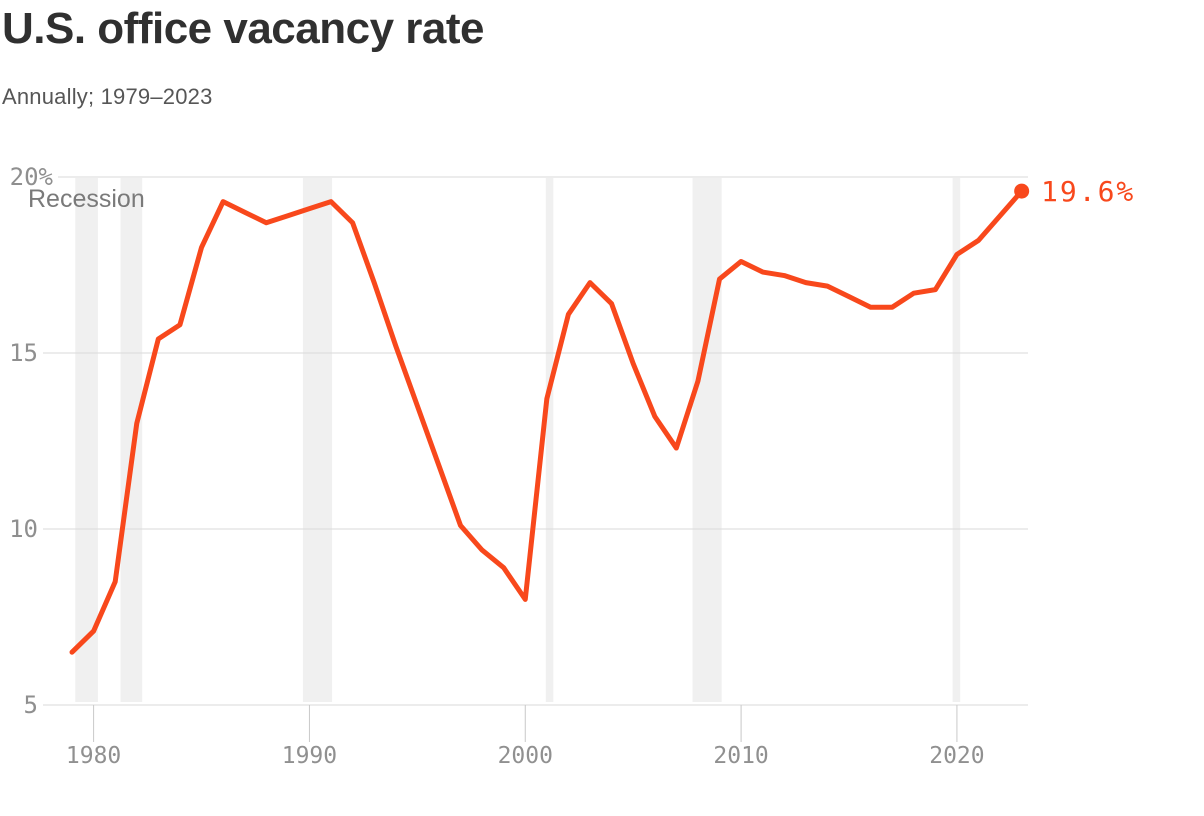 This screenshot has width=1204, height=816. Describe the element at coordinates (23, 353) in the screenshot. I see `y-axis-label: 15` at that location.